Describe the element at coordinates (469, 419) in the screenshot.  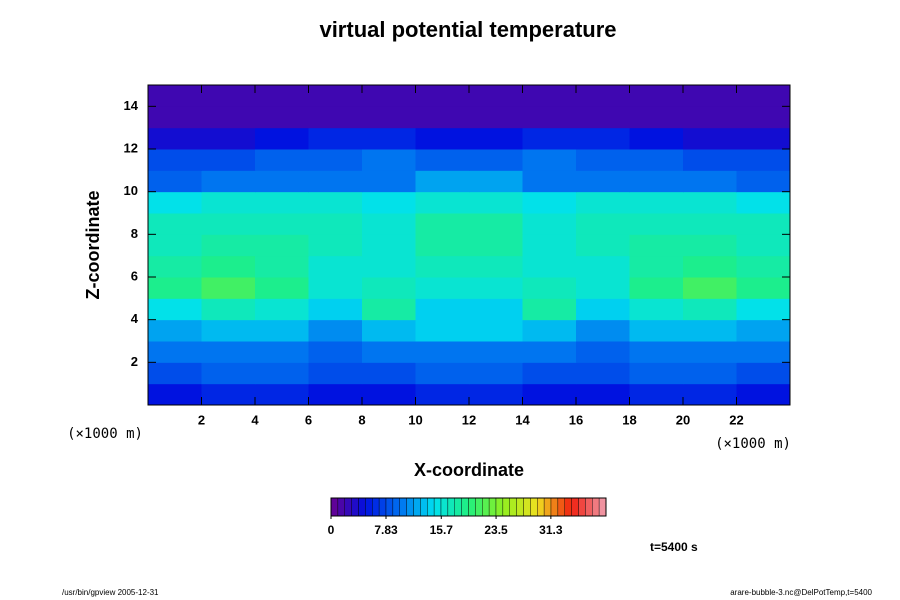
I see `x-tick-label: 12` at that location.